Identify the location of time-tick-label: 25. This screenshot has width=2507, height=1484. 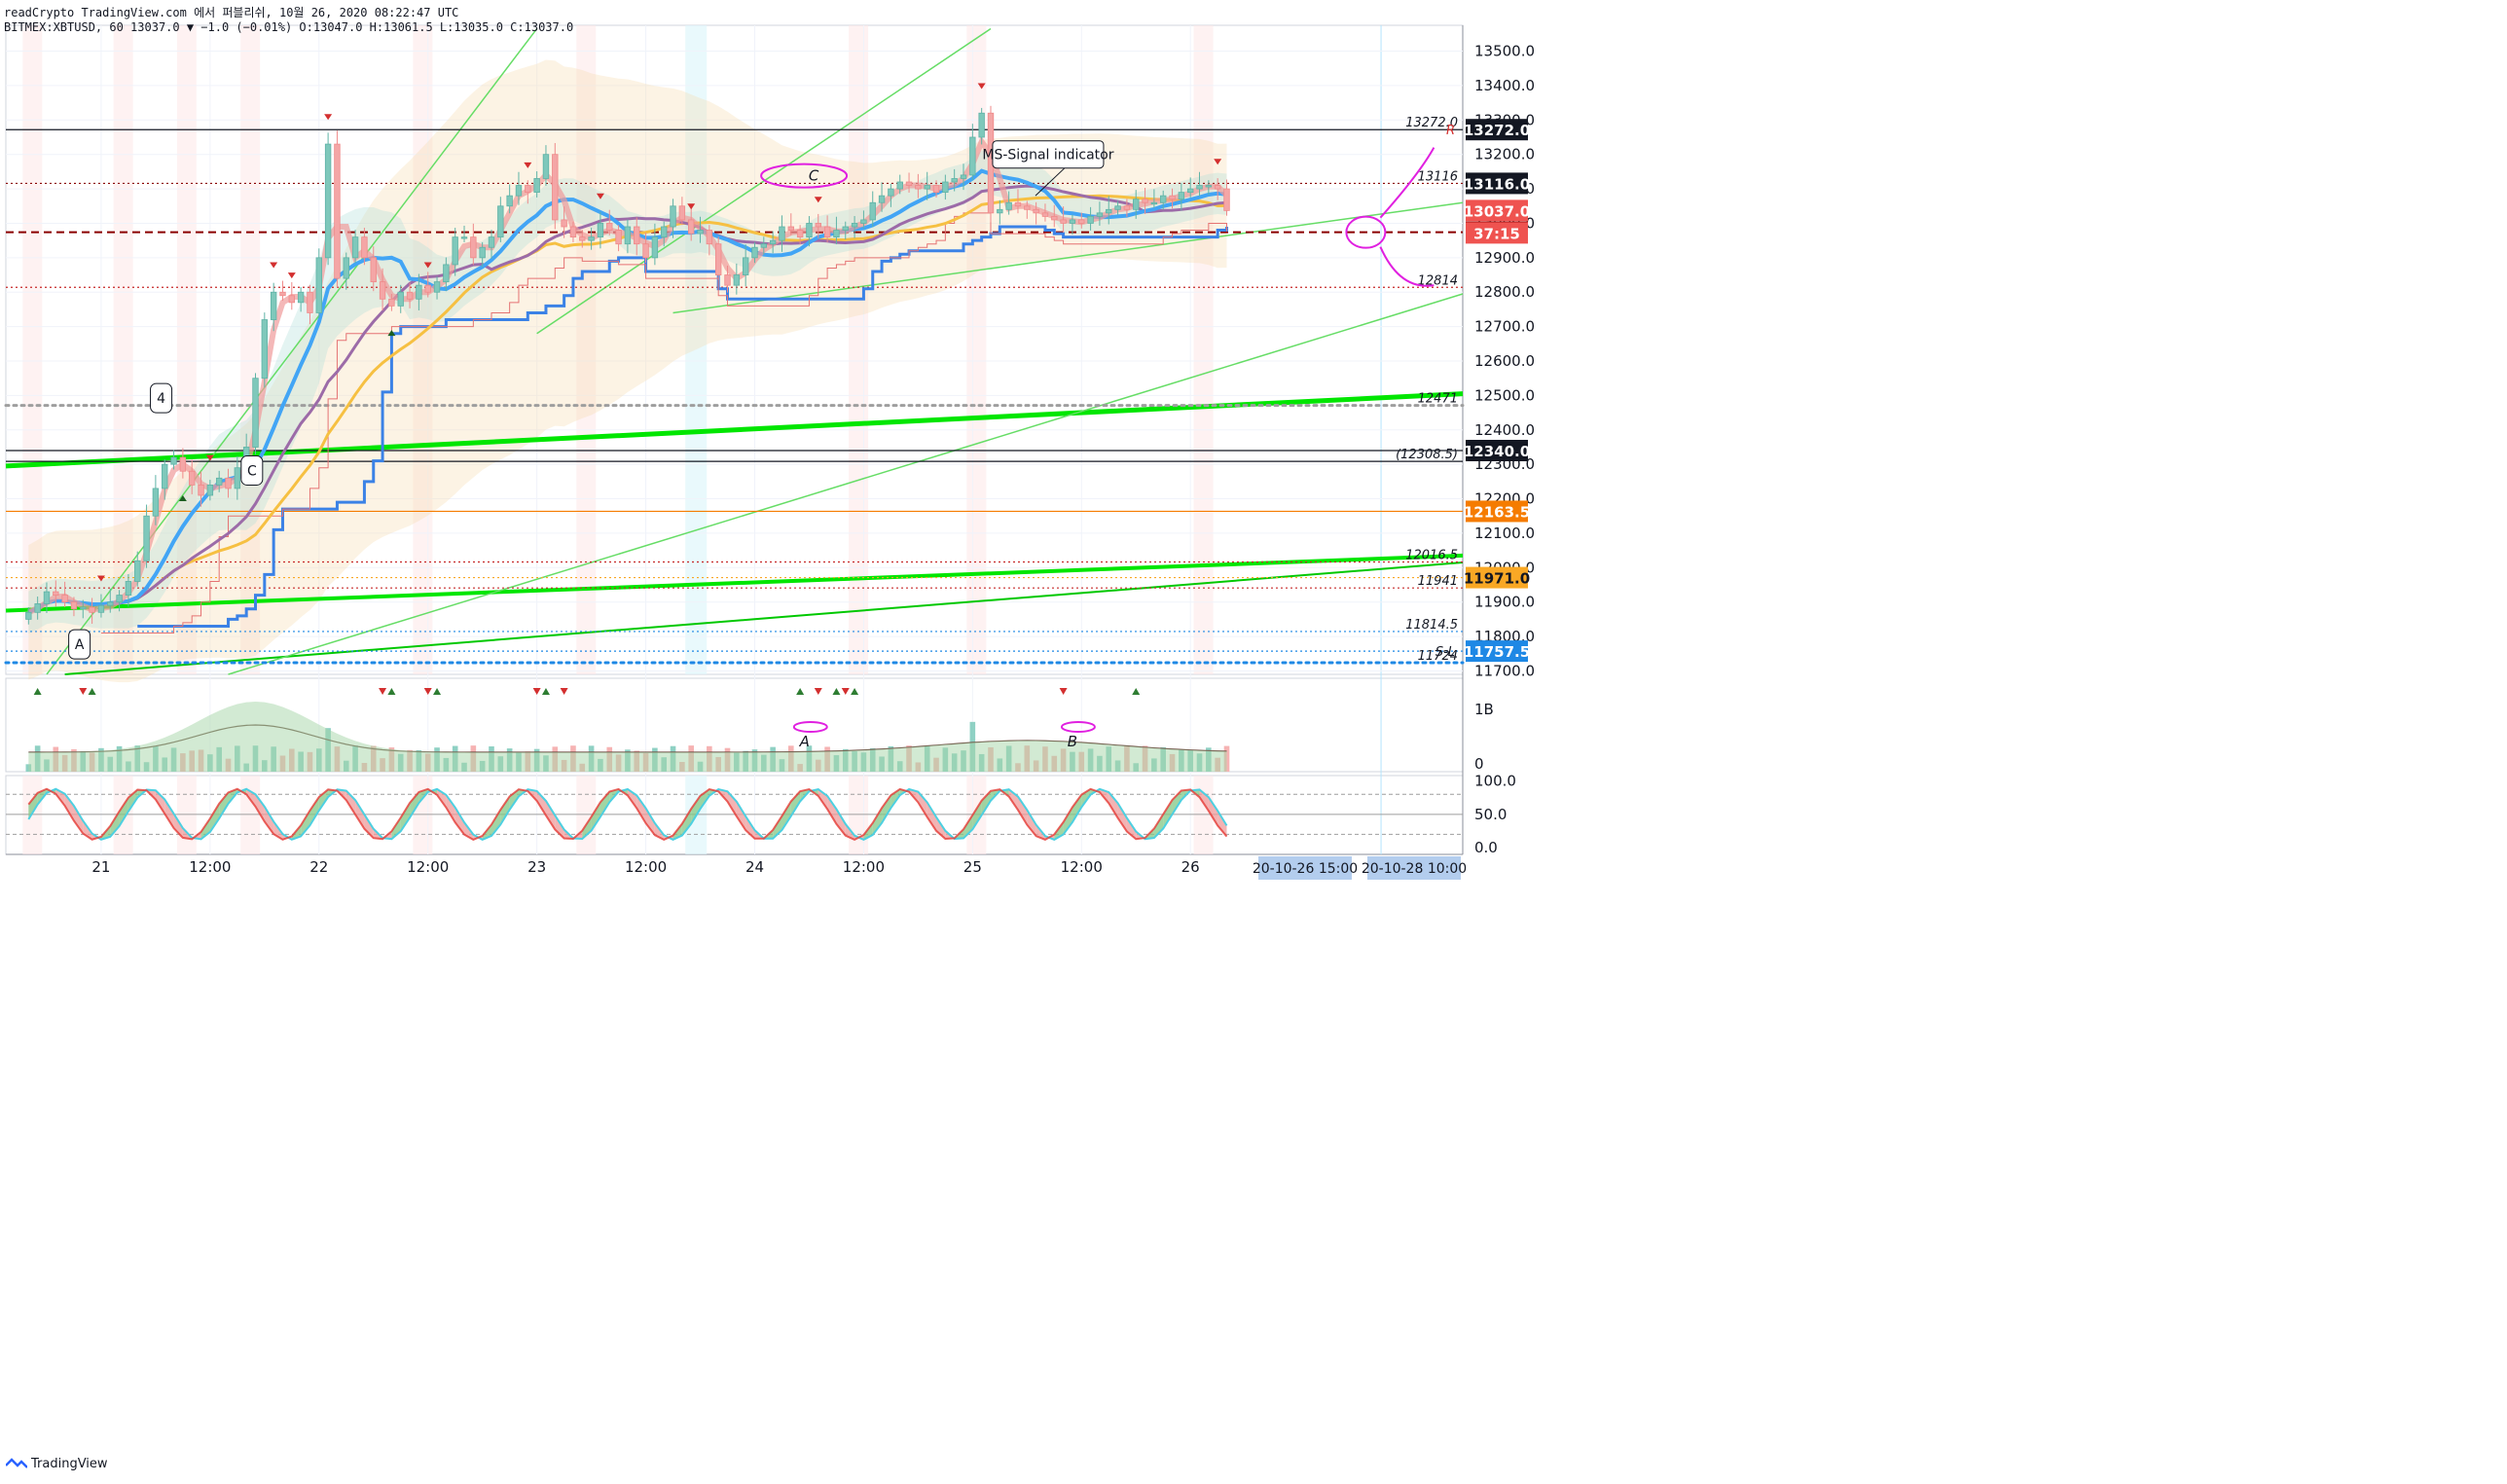
(973, 867).